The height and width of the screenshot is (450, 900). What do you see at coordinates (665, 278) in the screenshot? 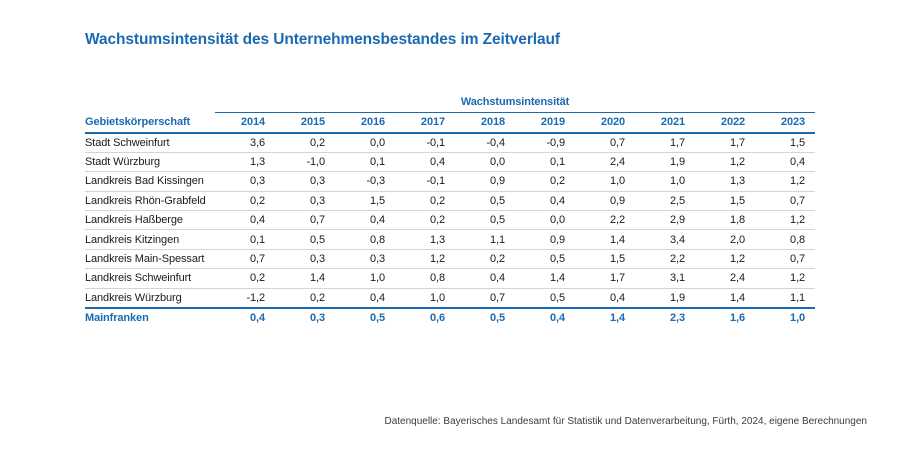
I see `cell-value: 3,1` at bounding box center [665, 278].